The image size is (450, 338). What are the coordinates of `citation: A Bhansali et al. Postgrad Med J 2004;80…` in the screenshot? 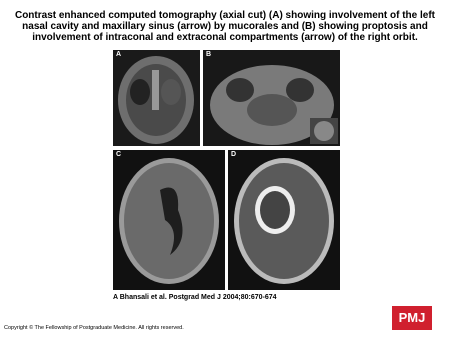 It's located at (195, 297).